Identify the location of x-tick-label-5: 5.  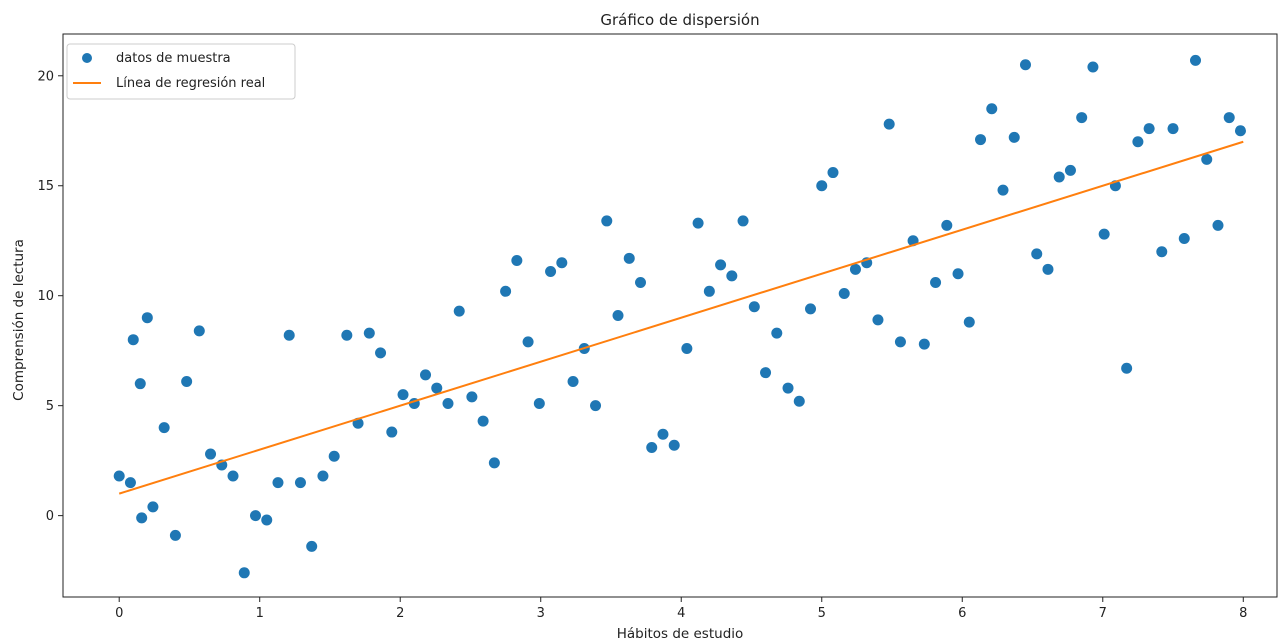
(822, 613).